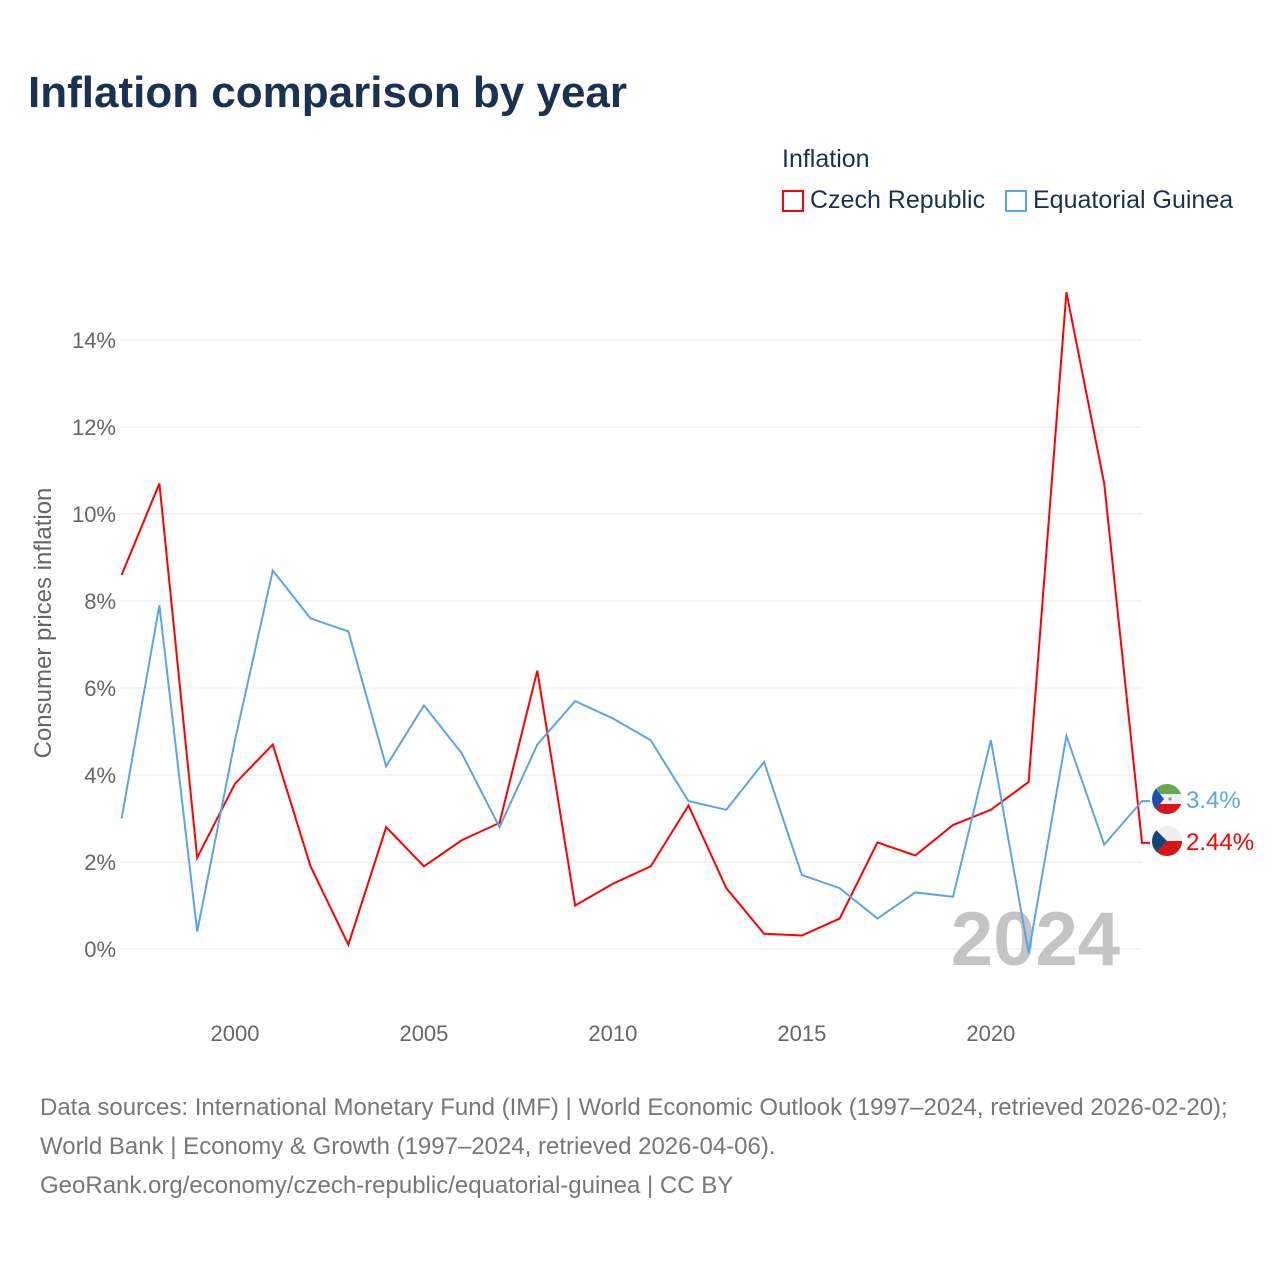  I want to click on x-tick-label: 2000, so click(235, 1033).